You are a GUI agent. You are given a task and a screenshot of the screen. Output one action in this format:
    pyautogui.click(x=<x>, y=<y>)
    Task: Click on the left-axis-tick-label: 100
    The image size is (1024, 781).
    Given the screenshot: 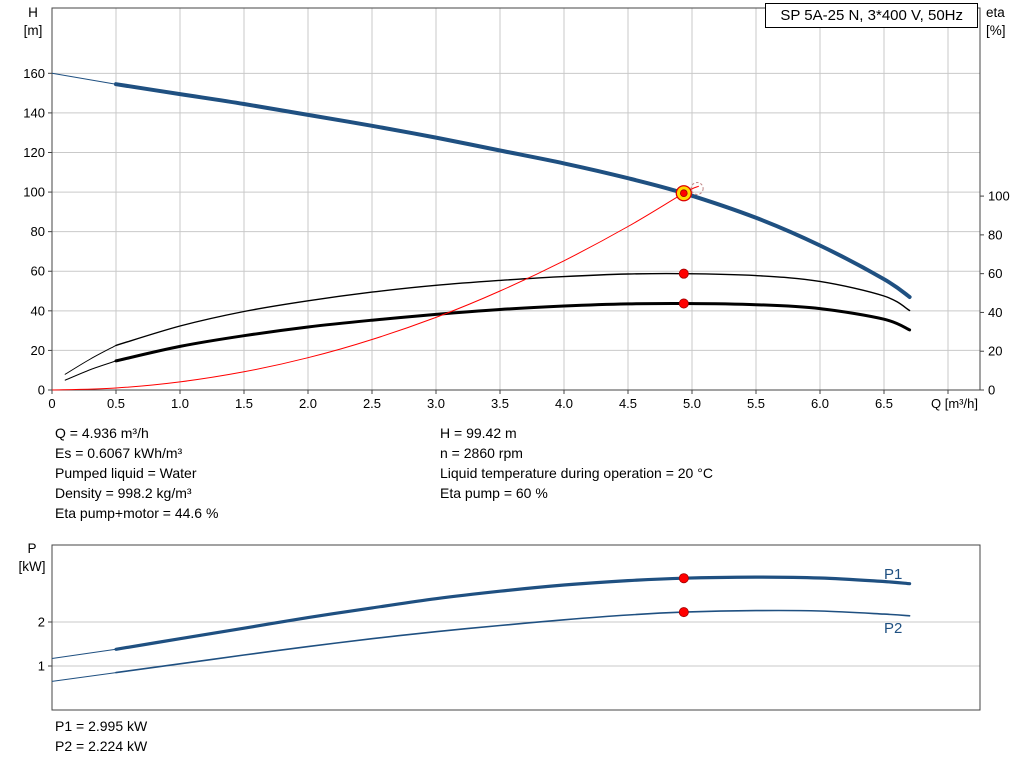 What is the action you would take?
    pyautogui.click(x=34, y=192)
    